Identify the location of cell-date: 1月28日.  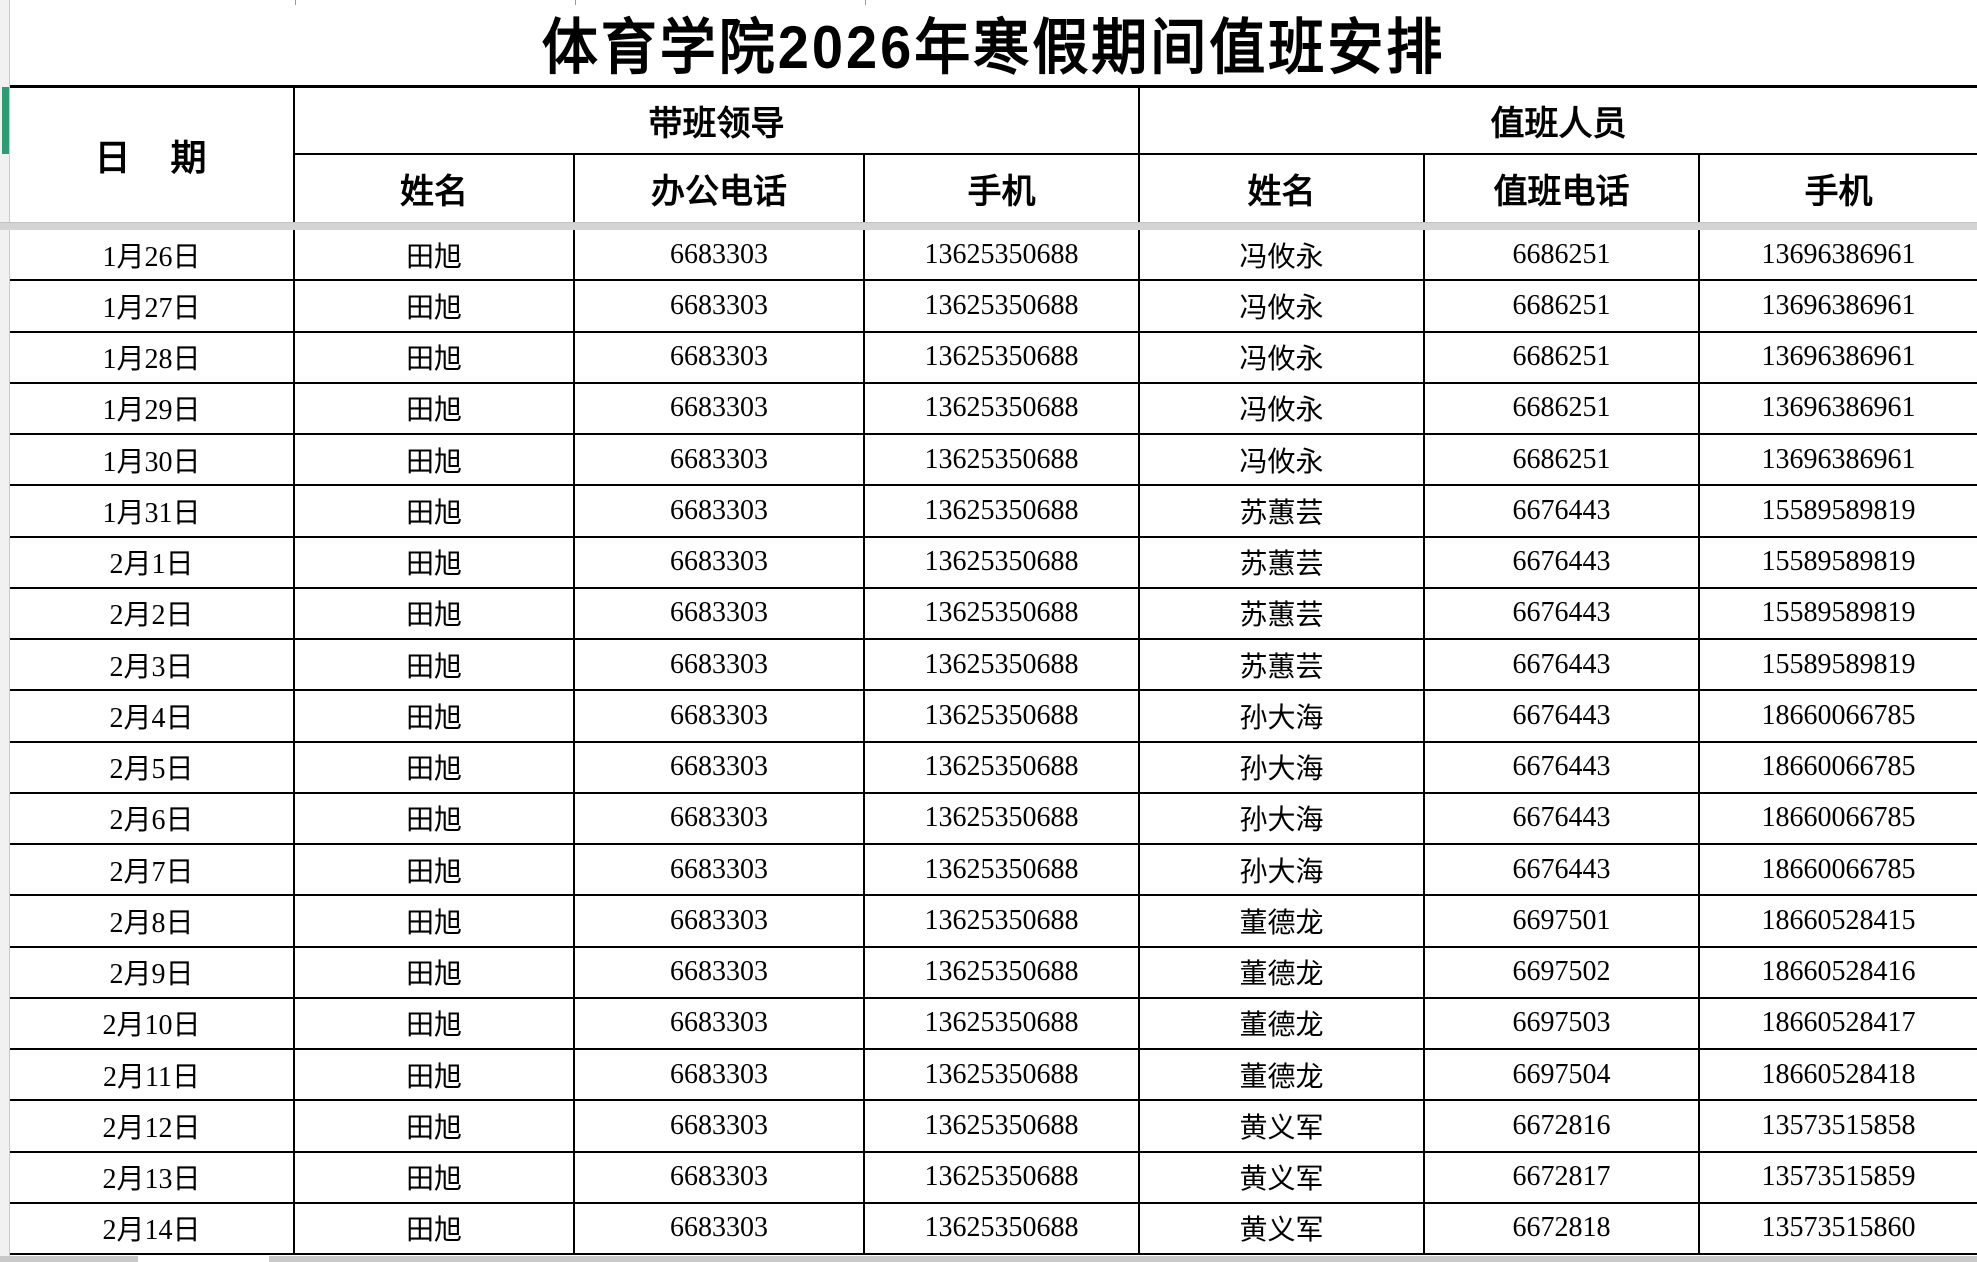
(152, 357).